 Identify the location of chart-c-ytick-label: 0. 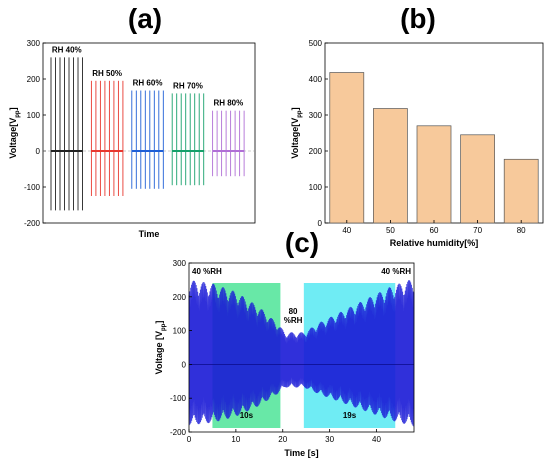
(184, 364).